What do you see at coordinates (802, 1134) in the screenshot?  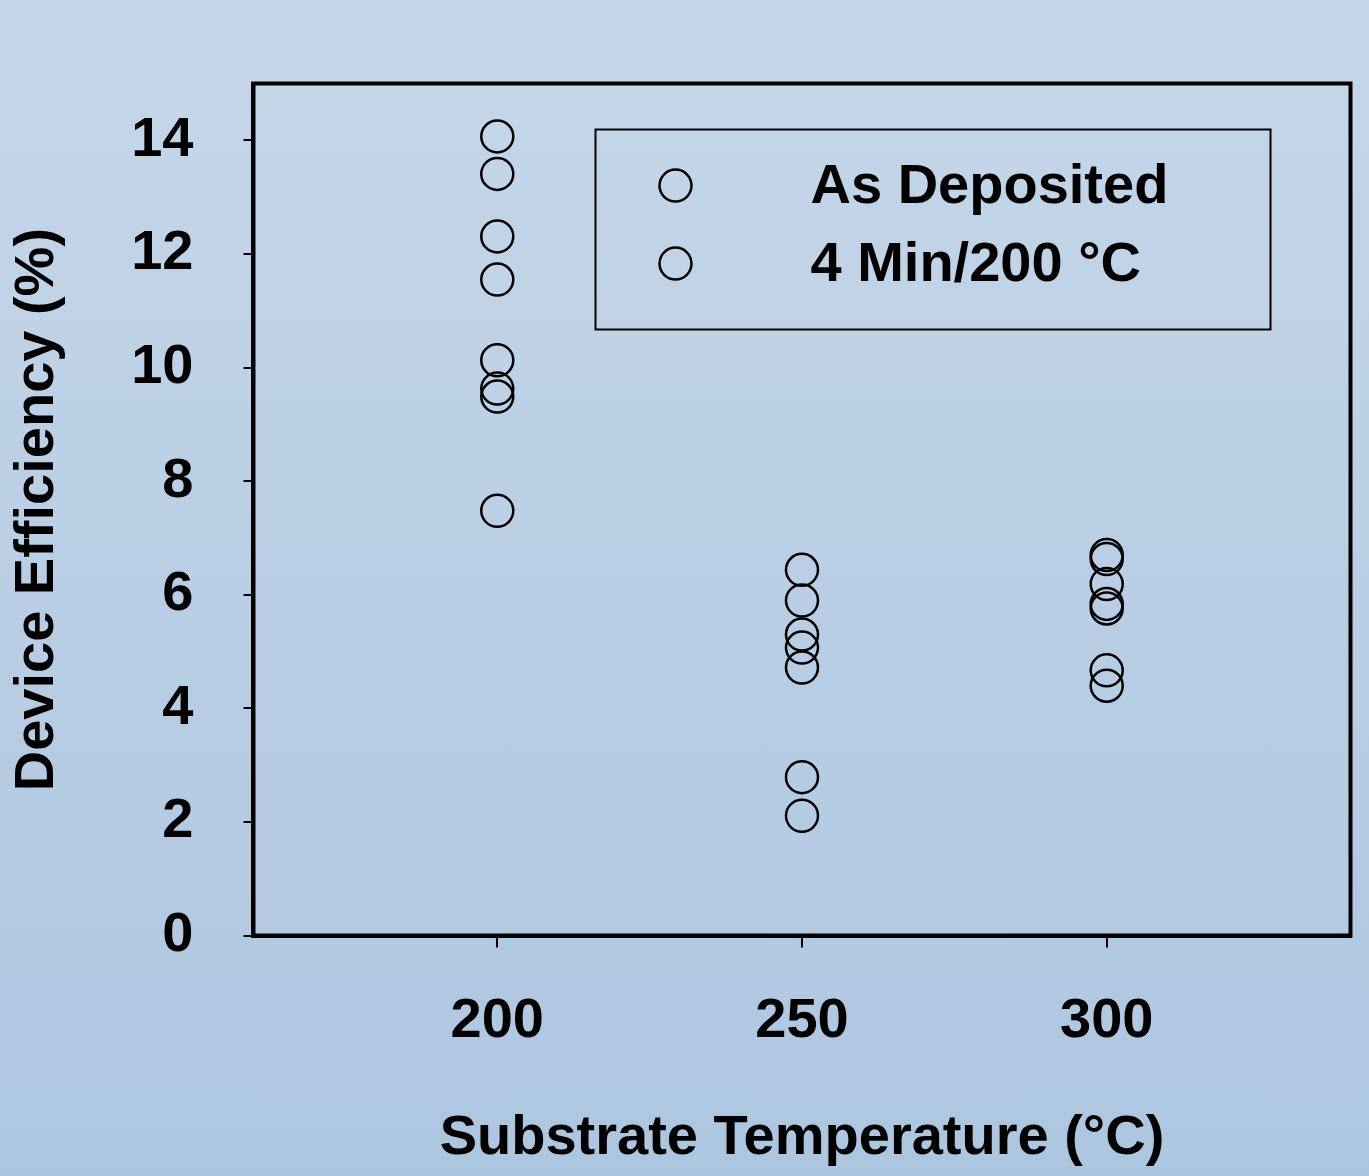 I see `x-axis-title: Substrate Temperature (°C)` at bounding box center [802, 1134].